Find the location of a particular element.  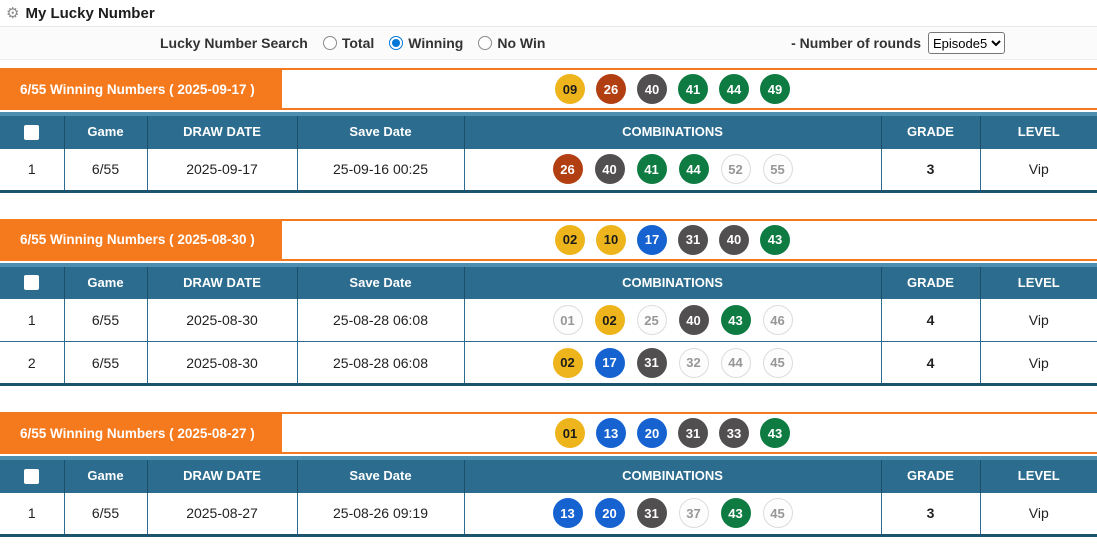

rounds-select: Episode5 is located at coordinates (966, 43).